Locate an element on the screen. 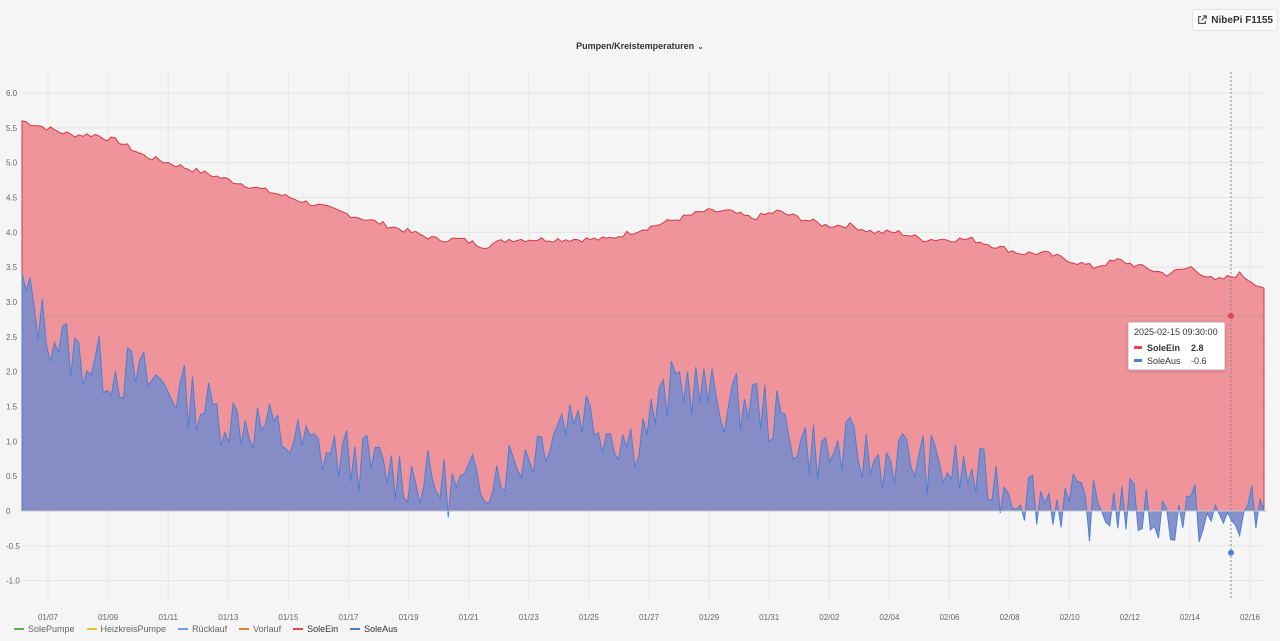 This screenshot has width=1280, height=641. legend-item-heizkreispumpe: HeizkreisPumpe is located at coordinates (126, 629).